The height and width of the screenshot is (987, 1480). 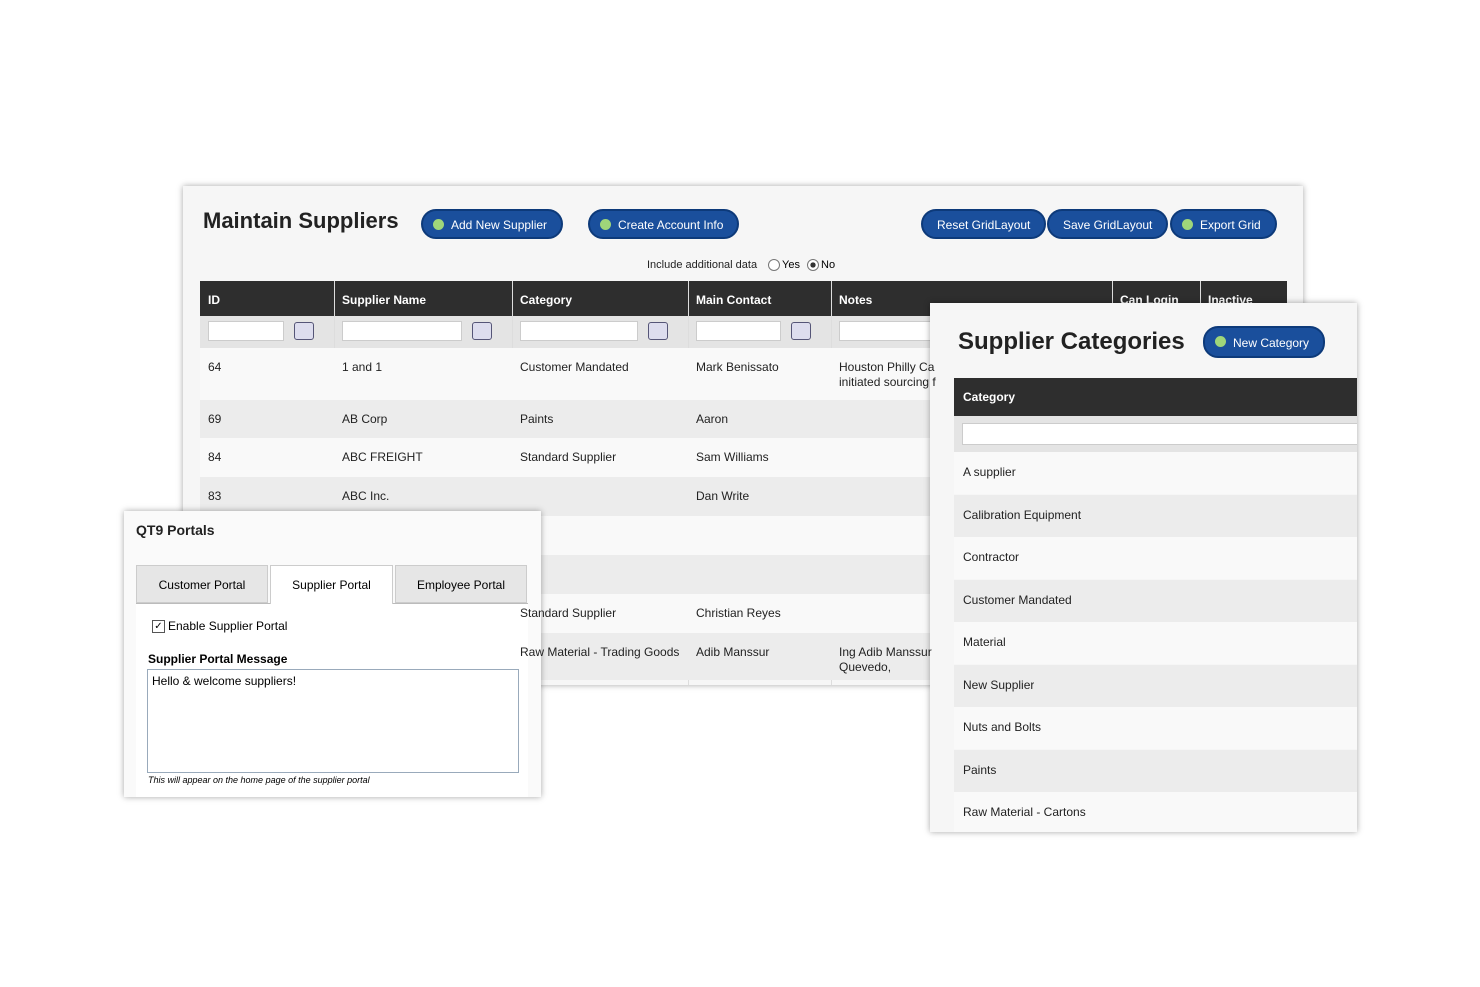 I want to click on checkbox: ✓, so click(x=158, y=626).